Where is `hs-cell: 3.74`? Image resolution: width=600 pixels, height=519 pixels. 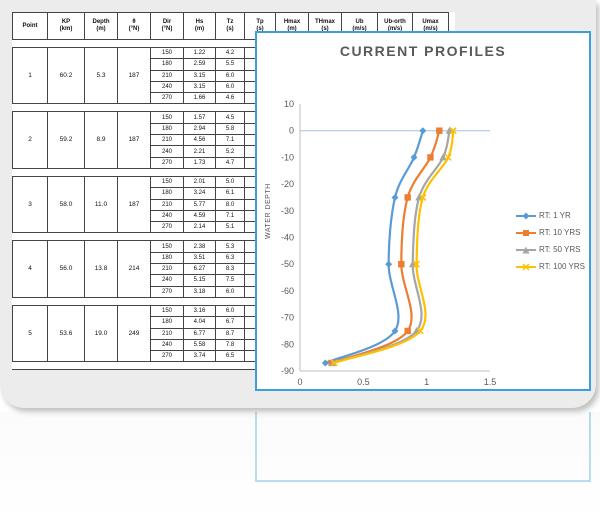
hs-cell: 3.74 is located at coordinates (199, 356).